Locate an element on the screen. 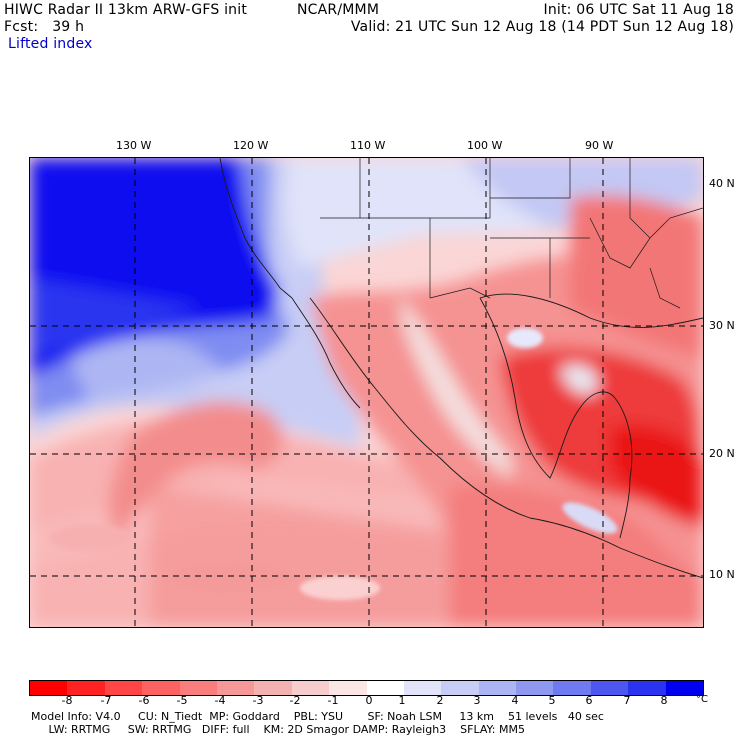  colorbar-tick: 4 is located at coordinates (515, 700).